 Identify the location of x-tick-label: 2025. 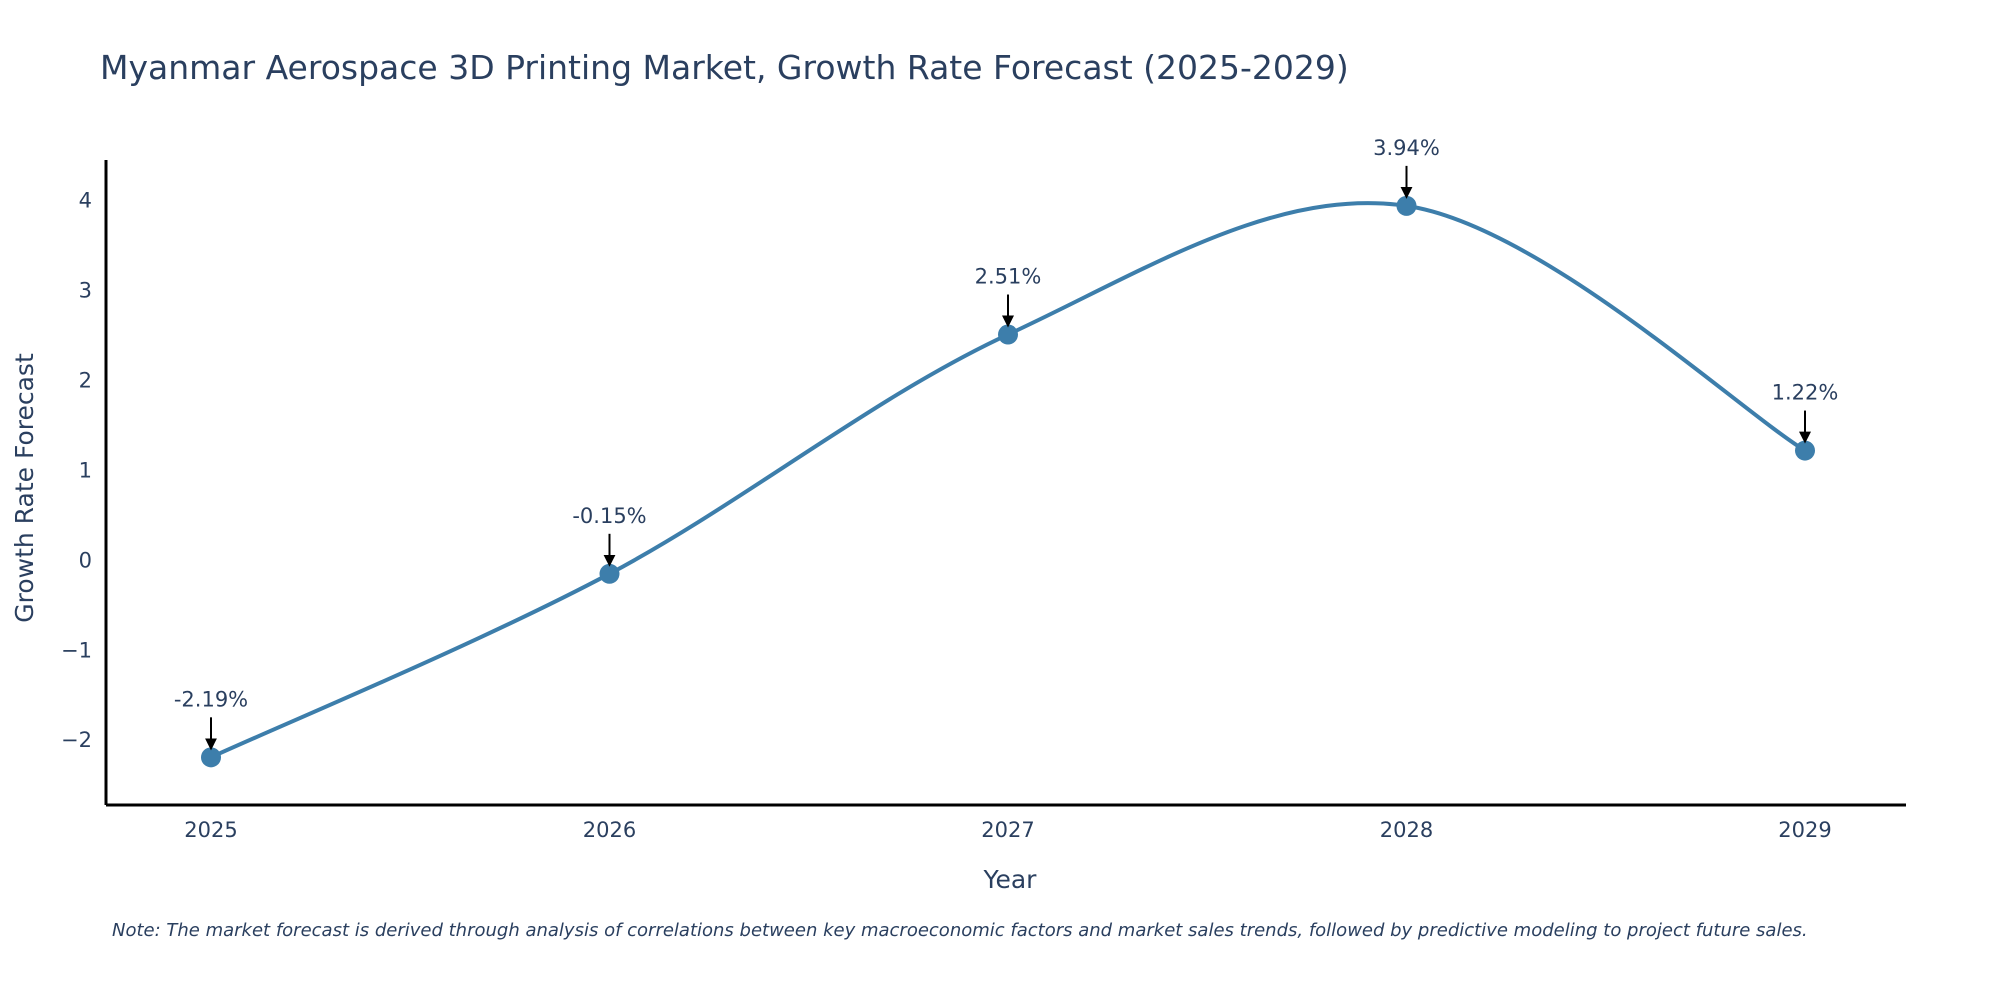
(210, 830).